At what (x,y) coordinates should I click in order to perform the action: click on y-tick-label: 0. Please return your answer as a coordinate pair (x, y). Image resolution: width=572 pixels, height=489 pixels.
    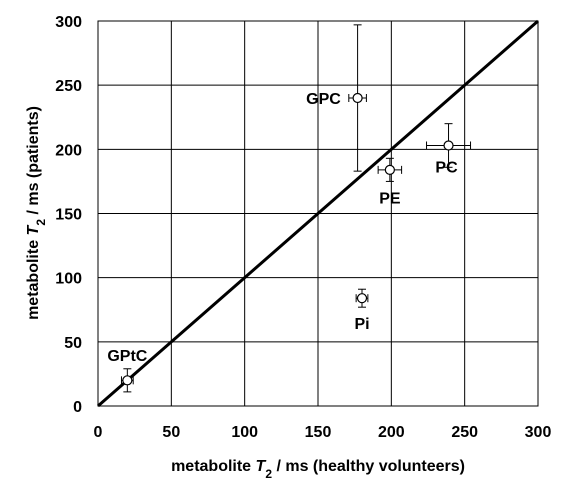
    Looking at the image, I should click on (77, 407).